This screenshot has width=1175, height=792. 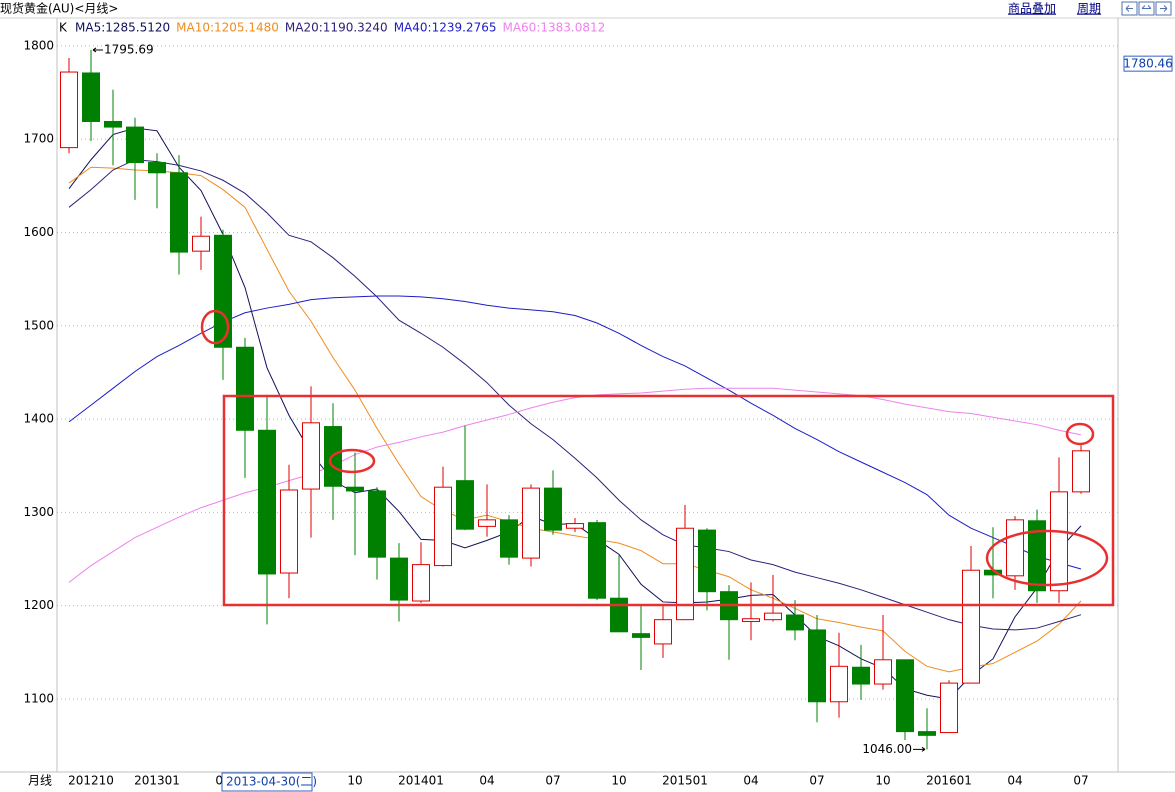 I want to click on period-button: 周期, so click(x=1089, y=9).